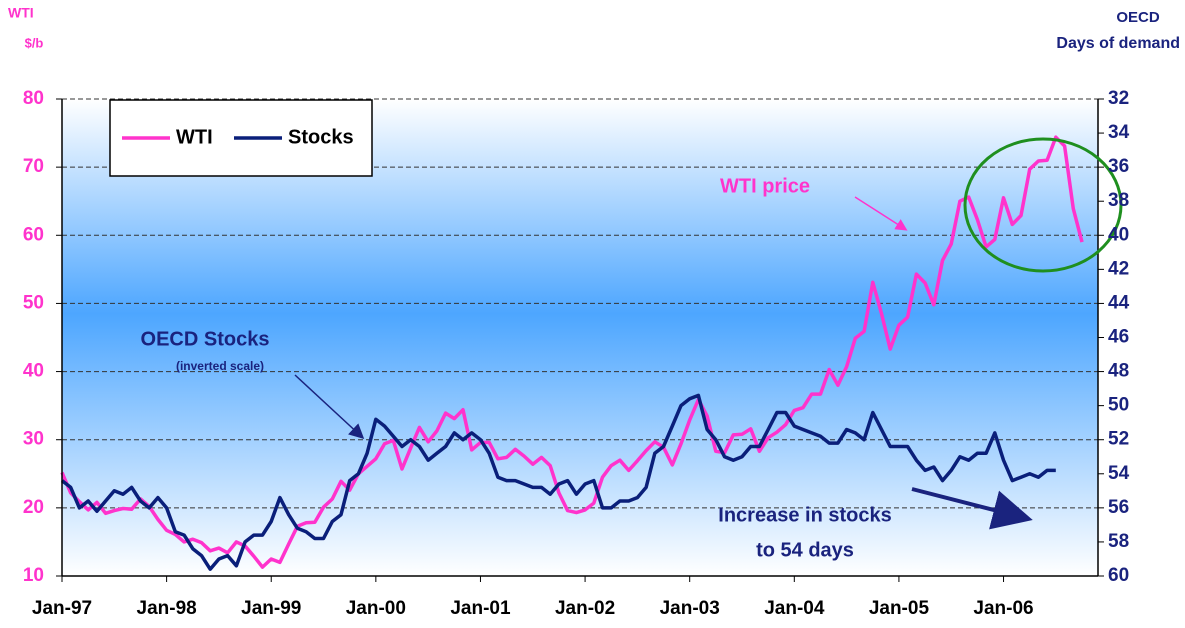  Describe the element at coordinates (1118, 200) in the screenshot. I see `y2-tick-label: 38` at that location.